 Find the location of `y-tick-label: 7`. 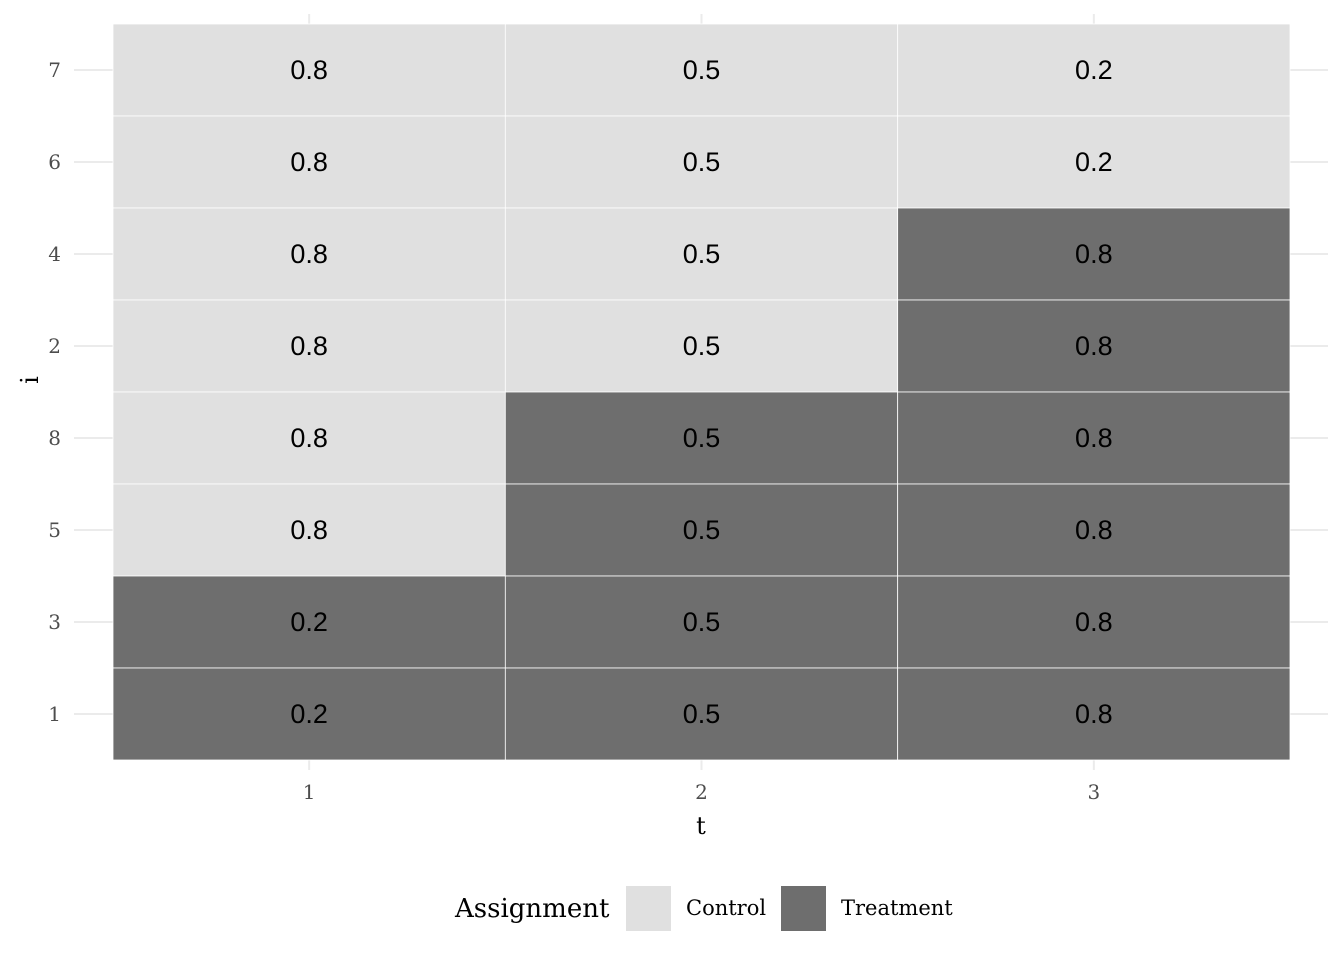

y-tick-label: 7 is located at coordinates (54, 70).